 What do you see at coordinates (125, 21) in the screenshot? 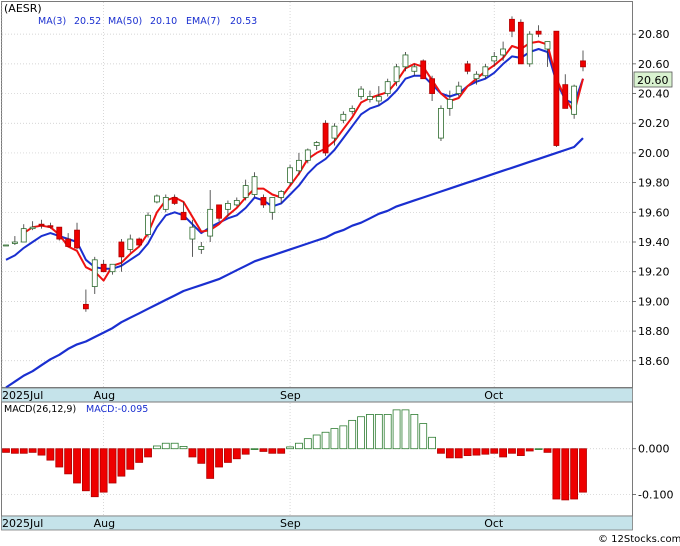
I see `legend-ma50-label: MA(50)` at bounding box center [125, 21].